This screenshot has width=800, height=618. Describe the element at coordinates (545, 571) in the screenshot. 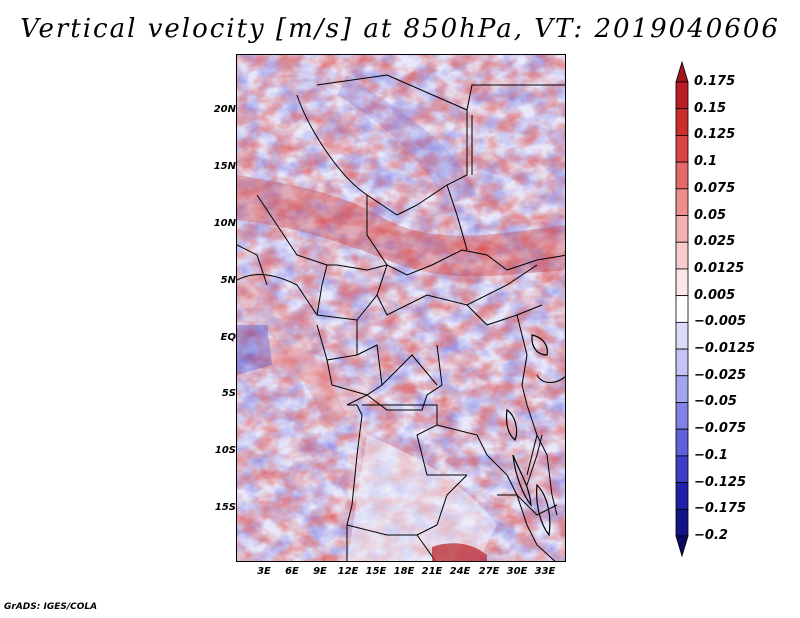

I see `lon-tick-33e: 33E` at that location.